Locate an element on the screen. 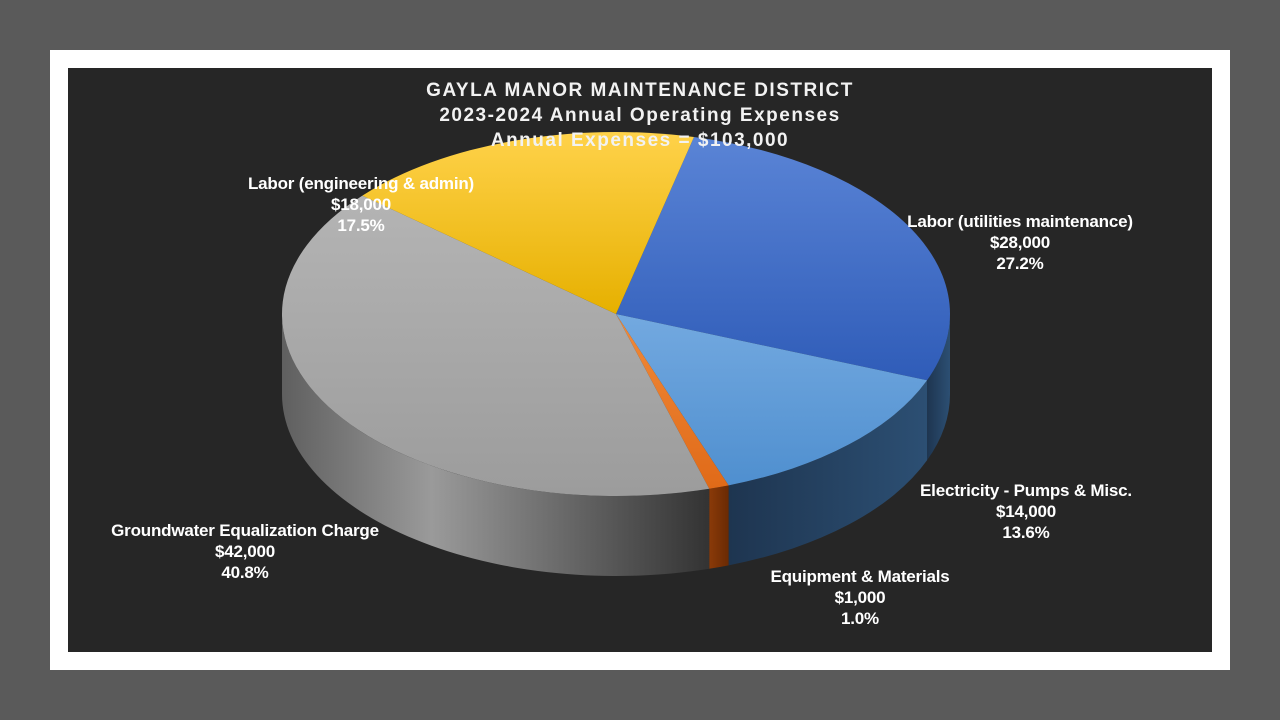  chart-subtitle: 2023-2024 Annual Operating Expenses is located at coordinates (640, 115).